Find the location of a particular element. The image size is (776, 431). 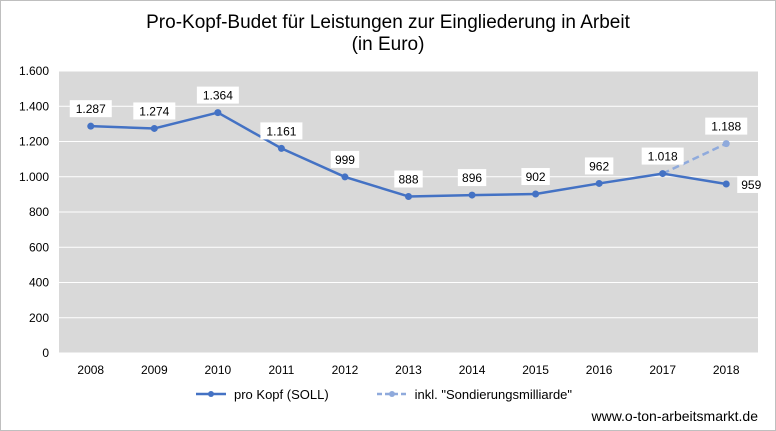

y-tick-label: 400 is located at coordinates (39, 283).